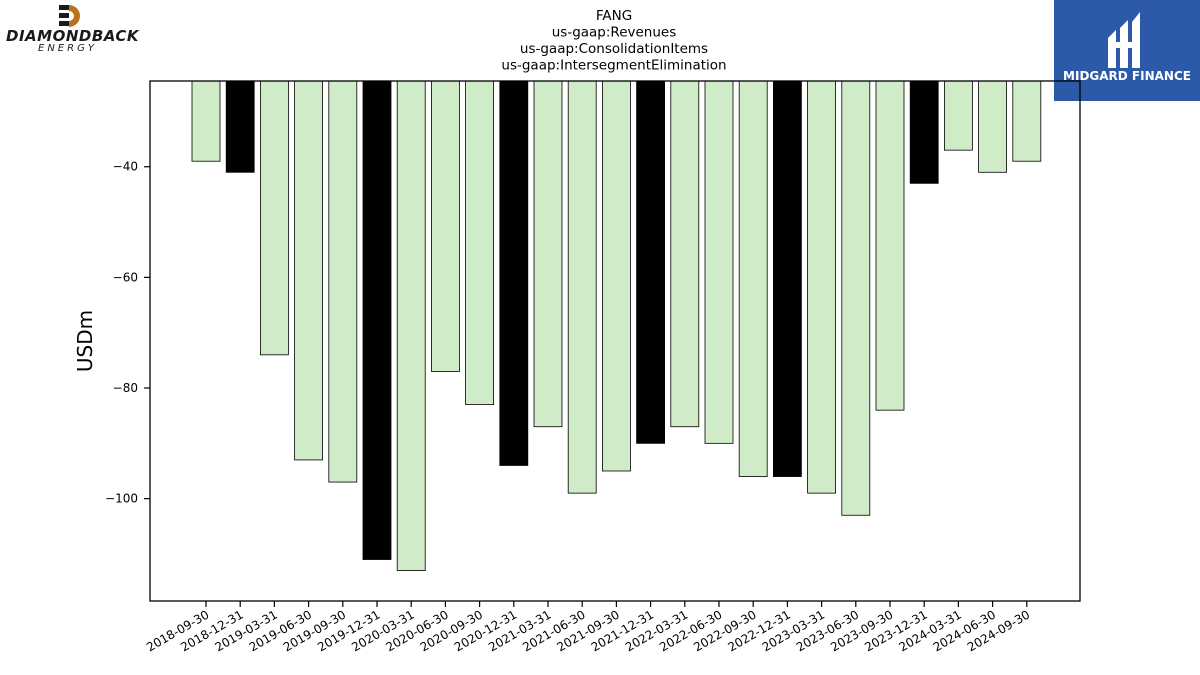 Image resolution: width=1200 pixels, height=675 pixels. Describe the element at coordinates (67, 48) in the screenshot. I see `diamondback-sub-text: ENERGY` at that location.